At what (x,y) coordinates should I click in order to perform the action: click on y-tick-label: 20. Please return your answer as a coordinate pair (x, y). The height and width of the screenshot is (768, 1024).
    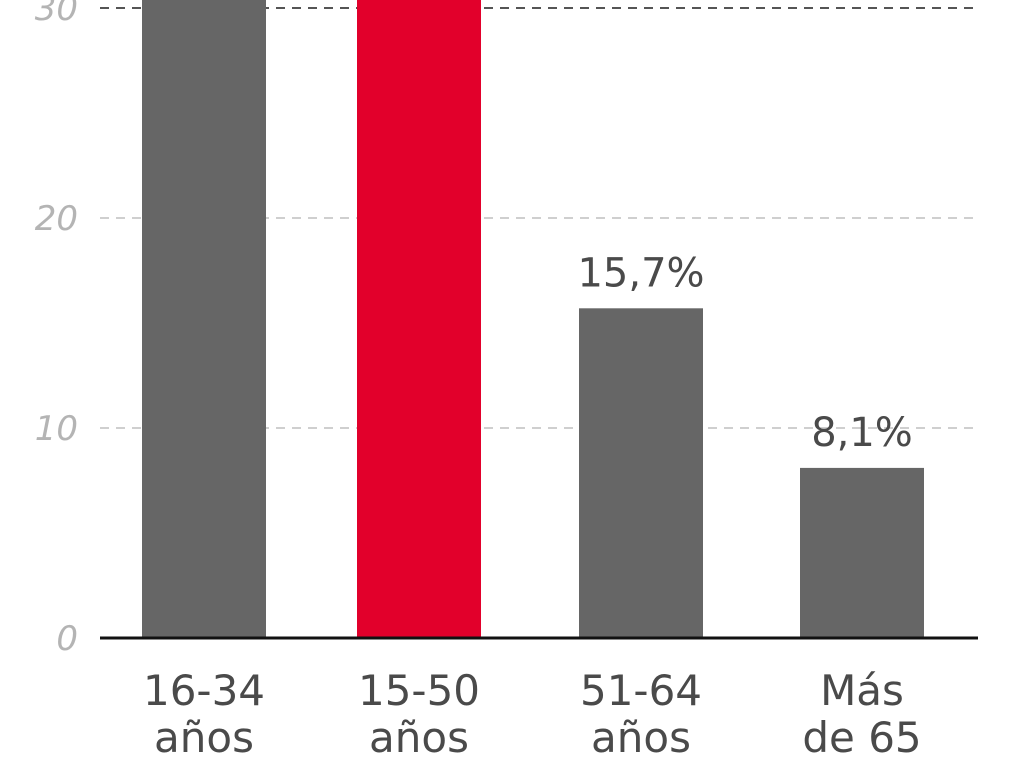
    Looking at the image, I should click on (56, 219).